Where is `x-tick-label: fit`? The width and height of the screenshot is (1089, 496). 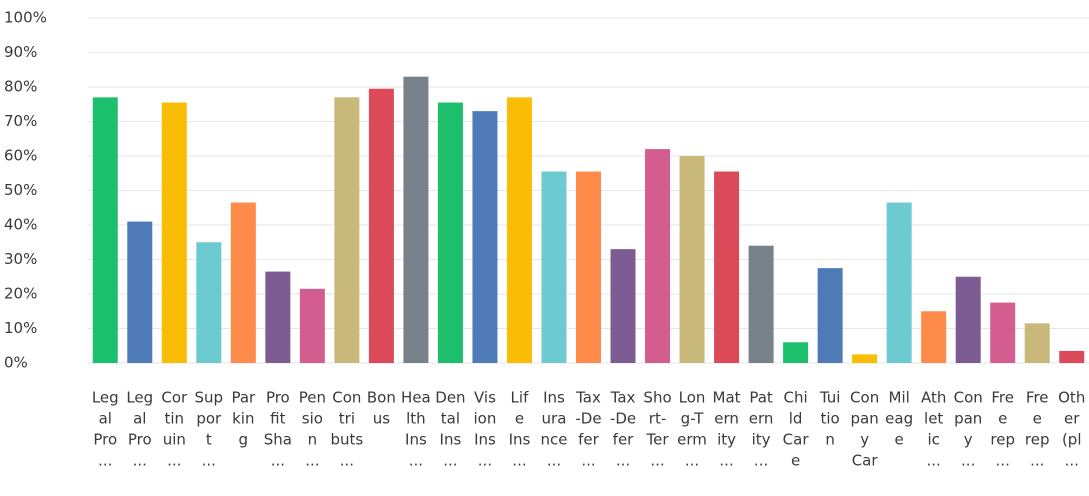
x-tick-label: fit is located at coordinates (277, 419).